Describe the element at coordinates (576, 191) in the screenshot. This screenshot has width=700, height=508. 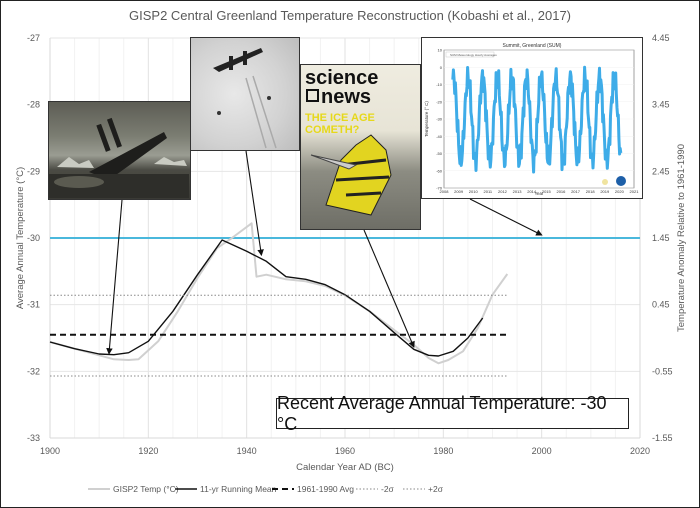
I see `summit-x-tick: 2017` at that location.